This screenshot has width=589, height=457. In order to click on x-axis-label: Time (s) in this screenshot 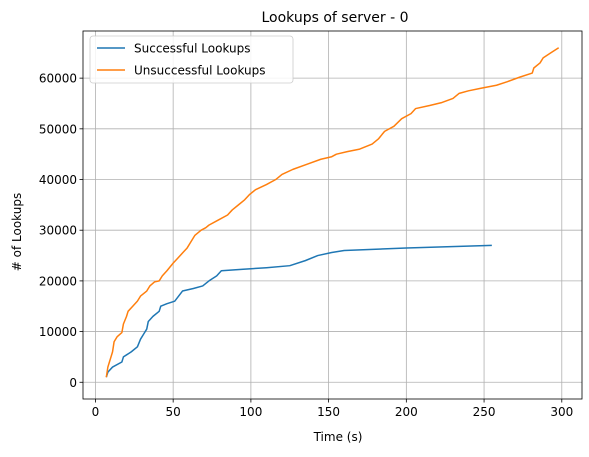, I will do `click(338, 437)`.